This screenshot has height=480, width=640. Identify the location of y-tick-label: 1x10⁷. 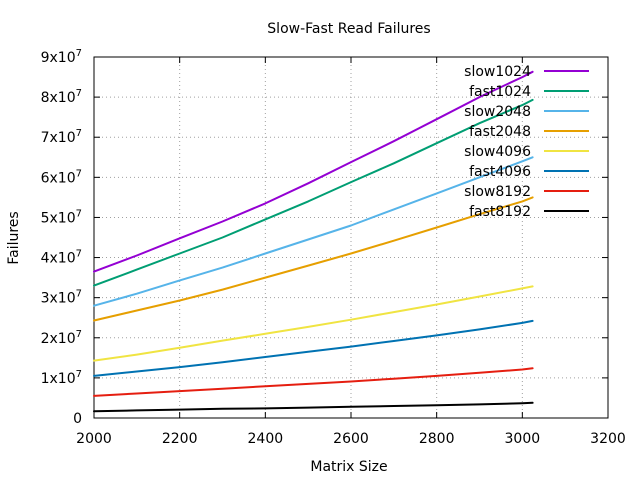
(61, 378).